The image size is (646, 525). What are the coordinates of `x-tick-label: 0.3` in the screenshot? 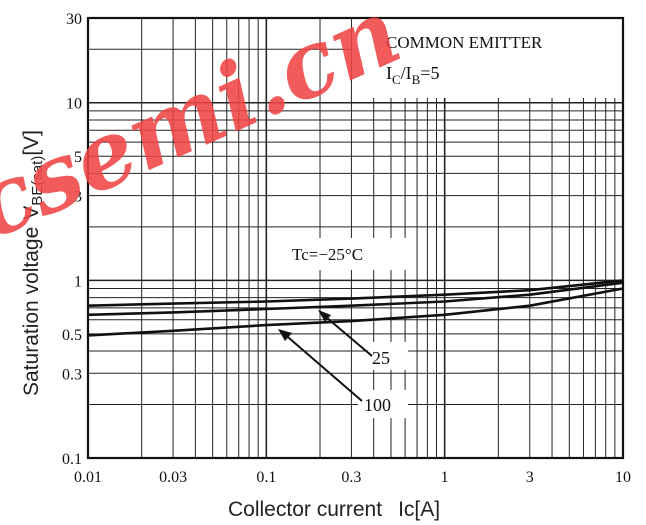 It's located at (351, 477).